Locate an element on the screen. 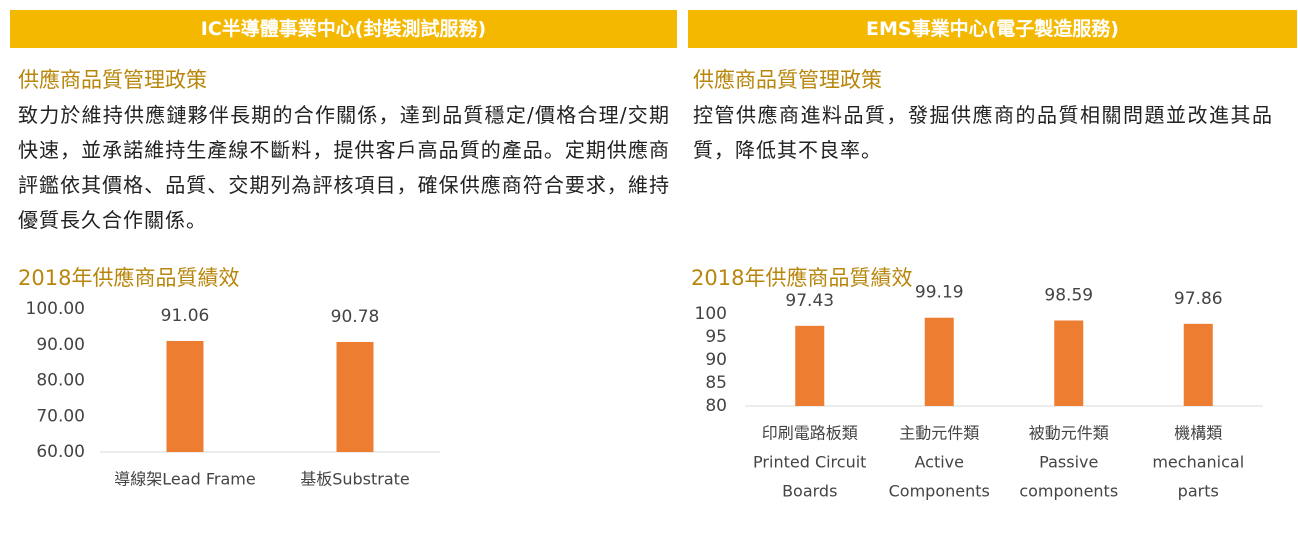  y-tick-label: 100 is located at coordinates (711, 314).